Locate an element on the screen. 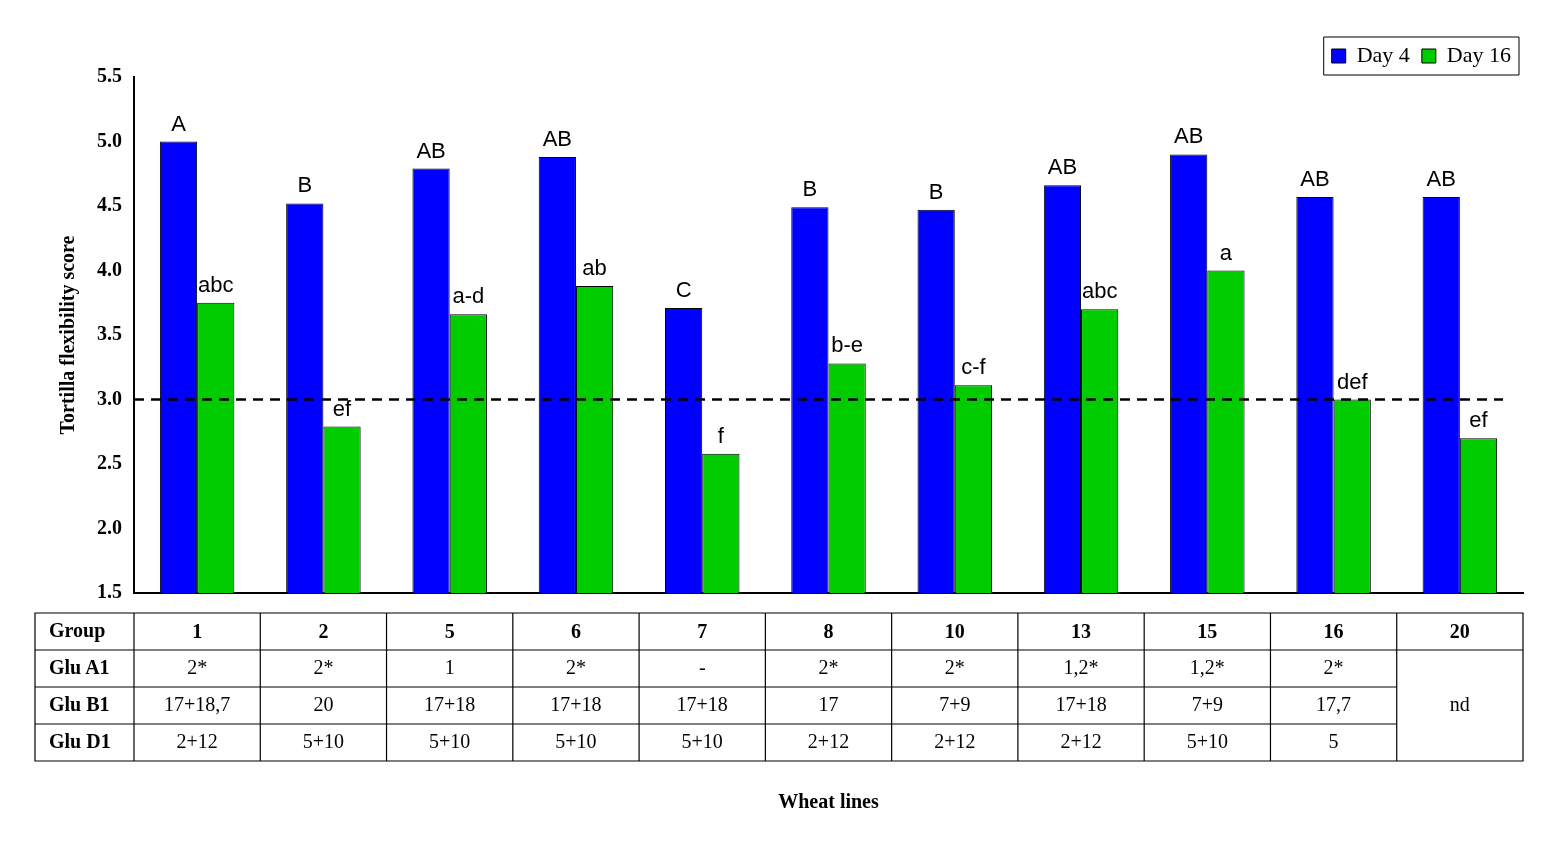 The image size is (1558, 860). y-tick-label: 4.5 is located at coordinates (109, 204).